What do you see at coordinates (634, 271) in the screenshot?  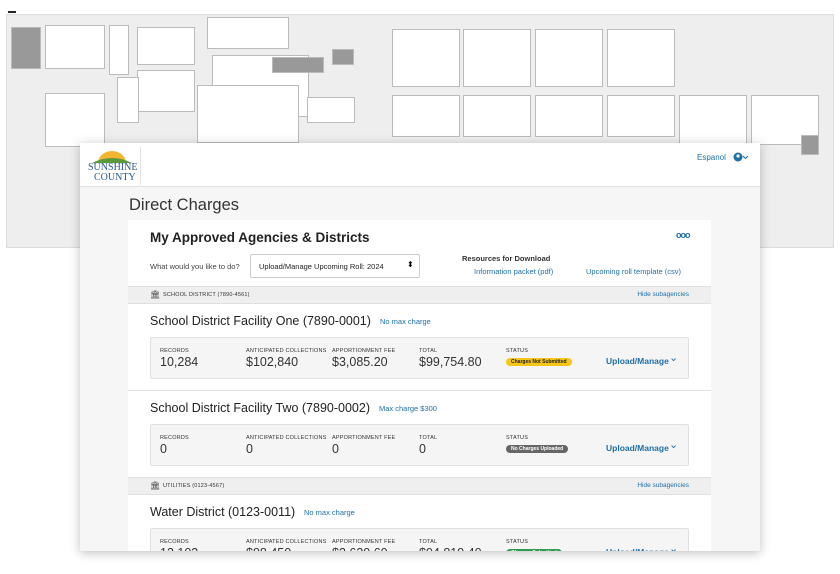 I see `resource-link: Upcoming roll template (csv)` at bounding box center [634, 271].